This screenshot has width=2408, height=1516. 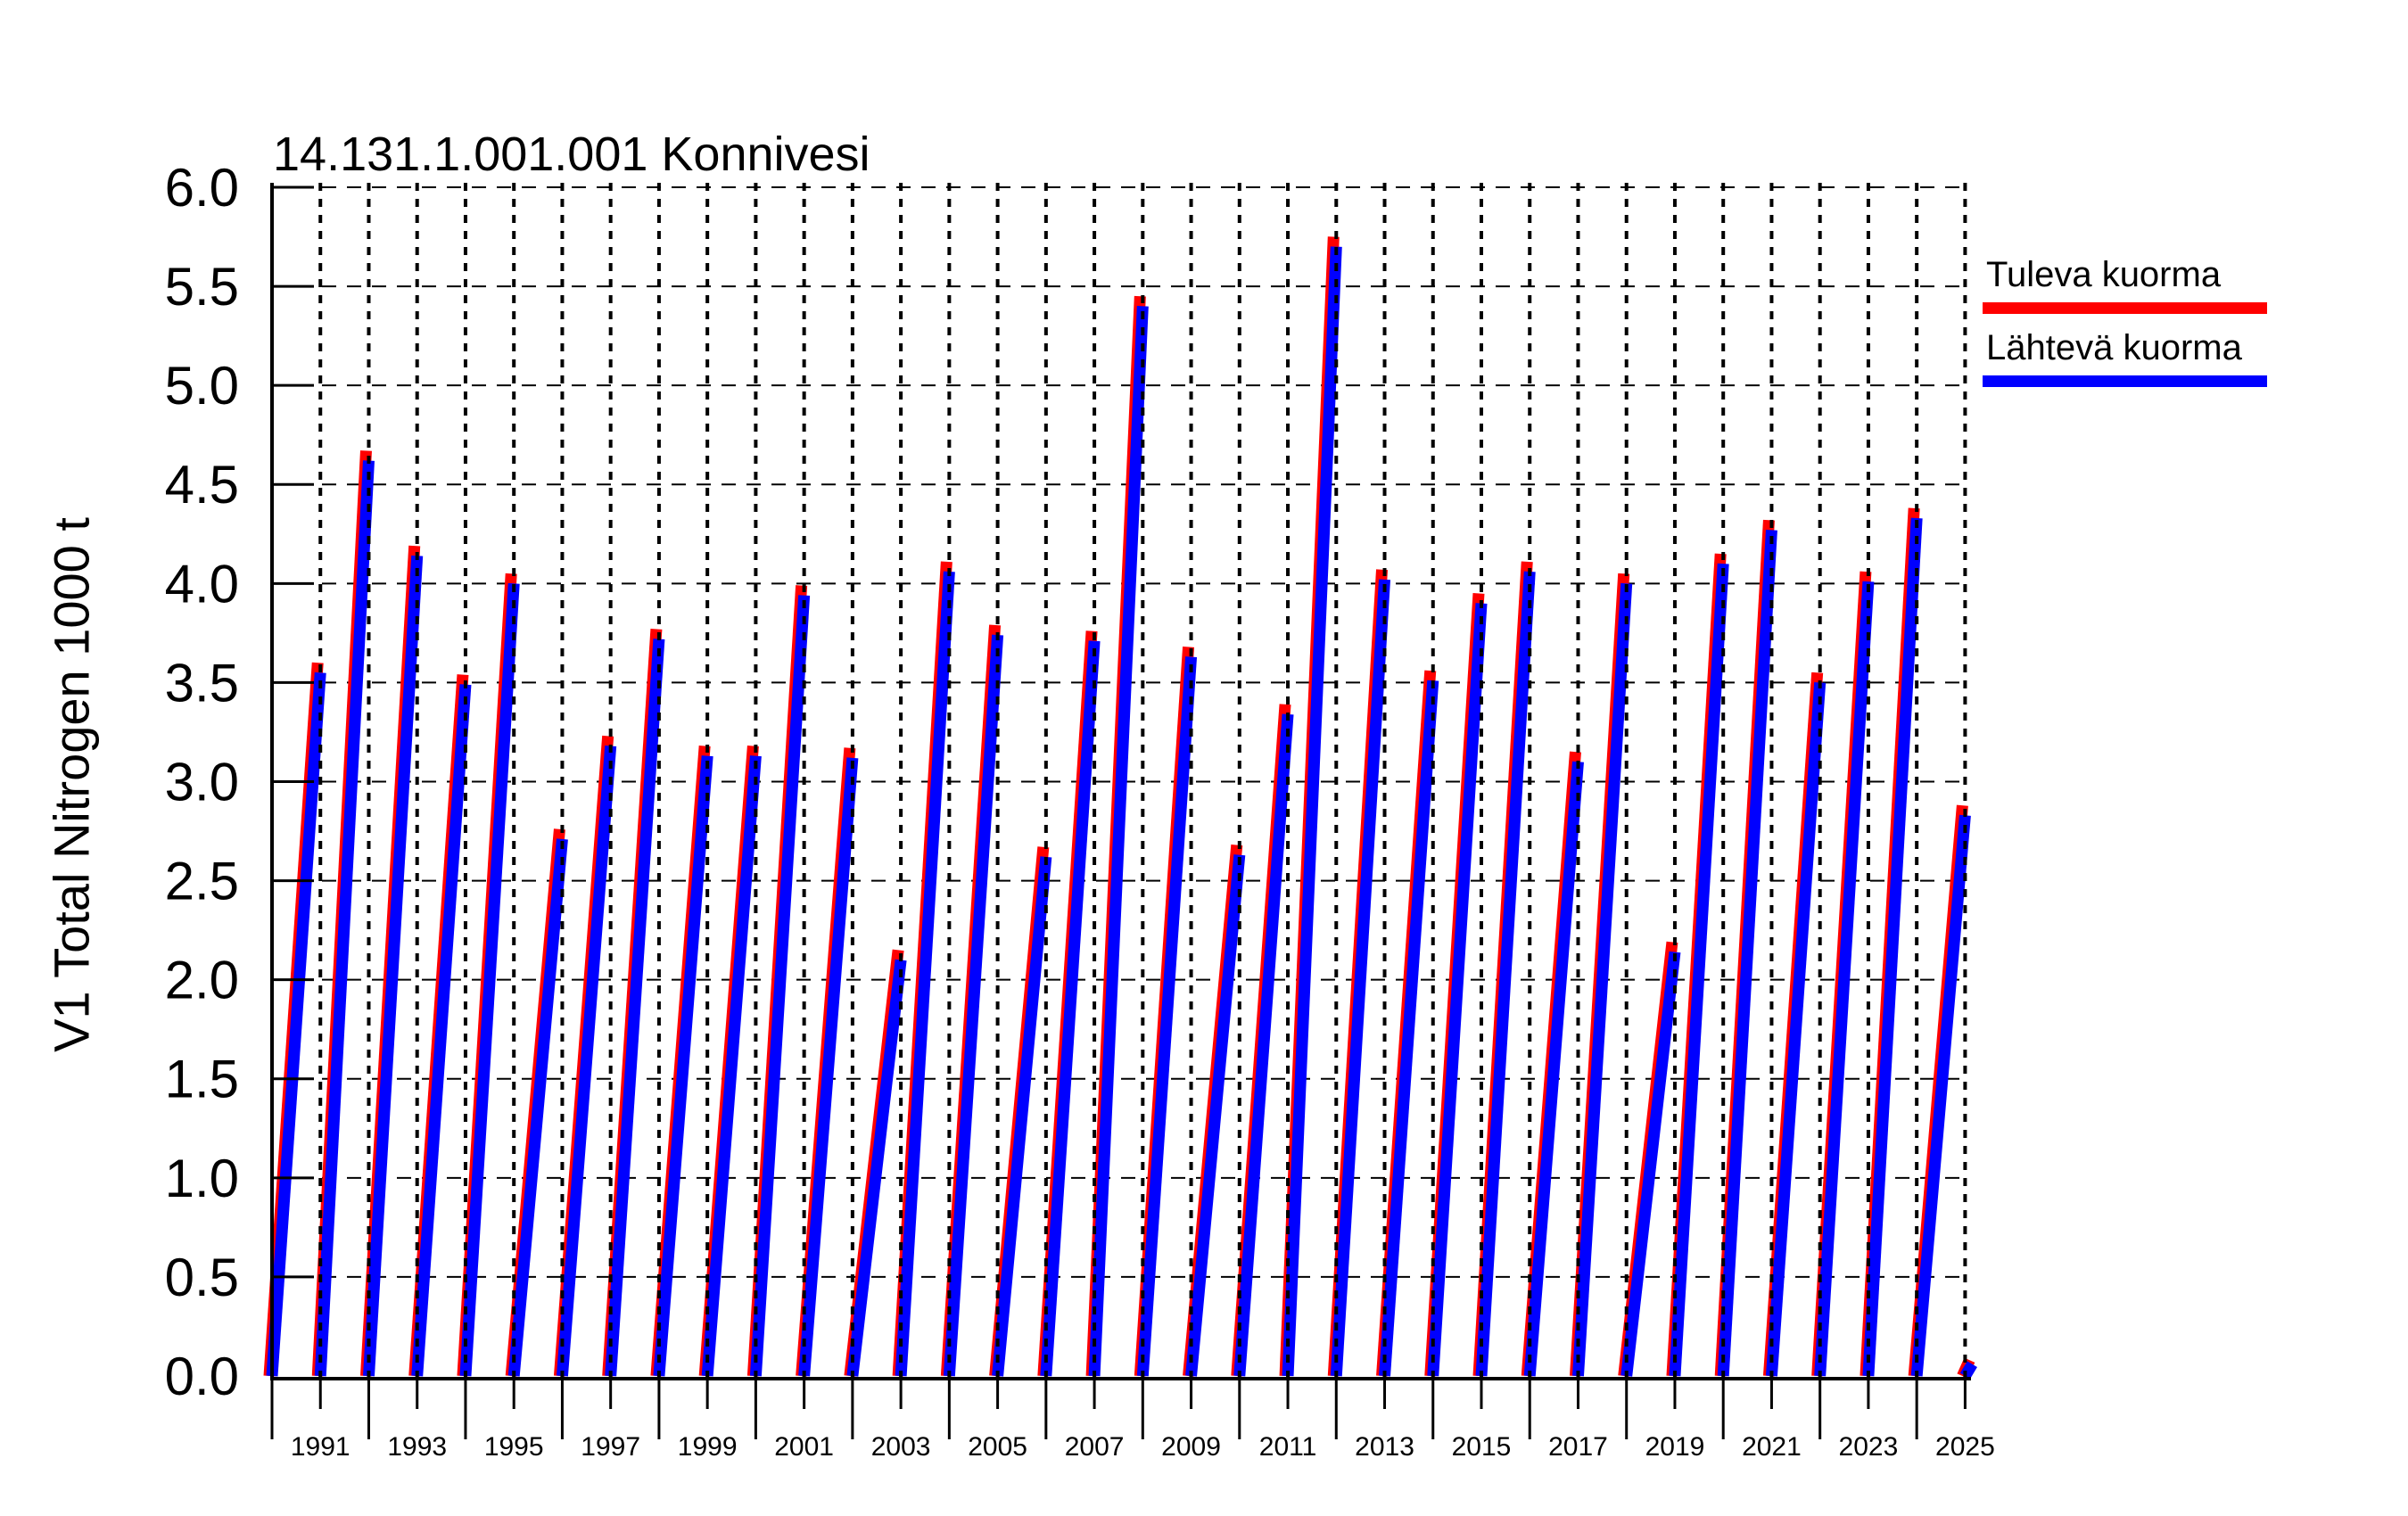 What do you see at coordinates (202, 1178) in the screenshot?
I see `y-tick-label: 1.0` at bounding box center [202, 1178].